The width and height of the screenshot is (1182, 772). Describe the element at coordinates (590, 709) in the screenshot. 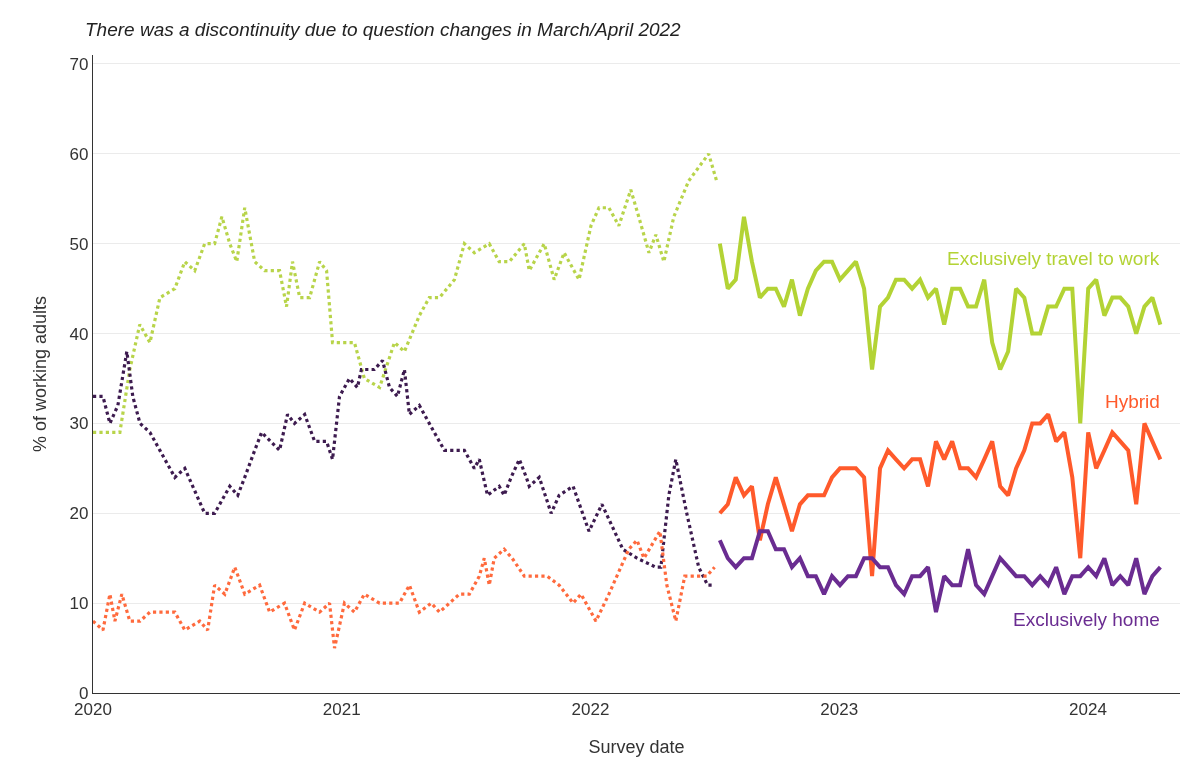

I see `x-tick-label: 2022` at that location.